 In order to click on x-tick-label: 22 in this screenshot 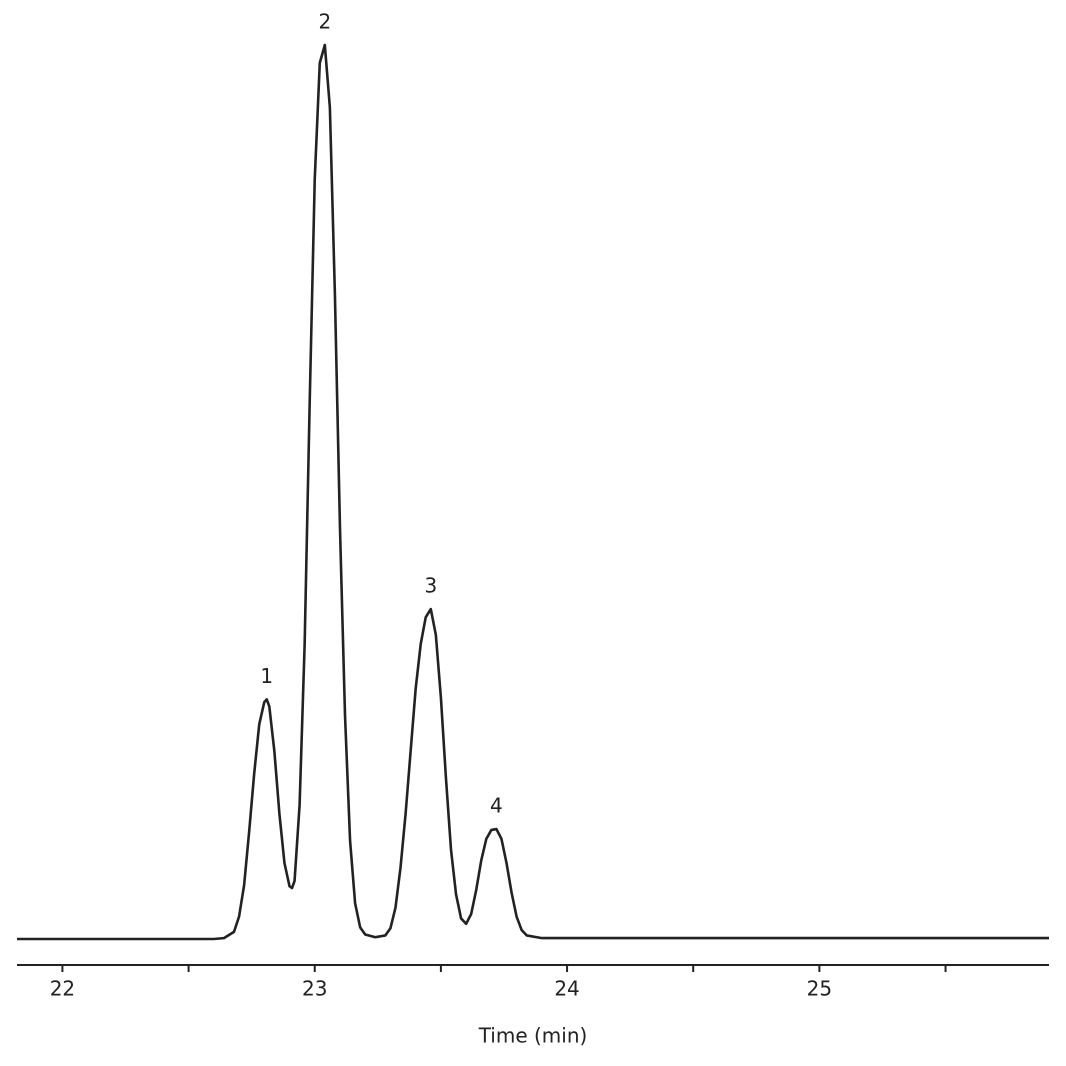, I will do `click(62, 989)`.